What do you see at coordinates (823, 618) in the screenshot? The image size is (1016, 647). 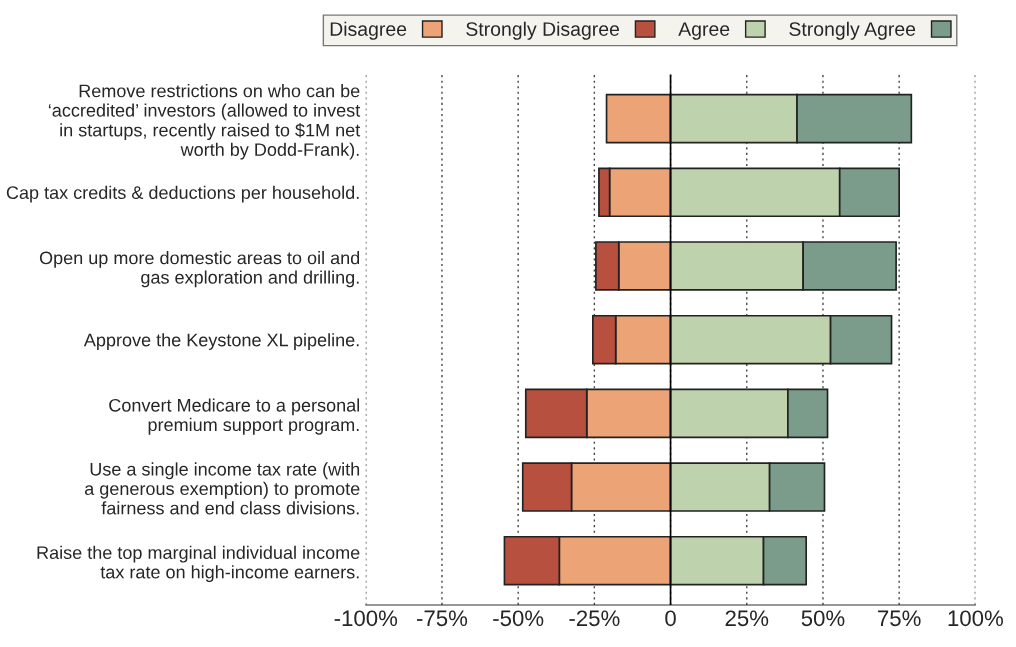 I see `x-tick-label: 50%` at bounding box center [823, 618].